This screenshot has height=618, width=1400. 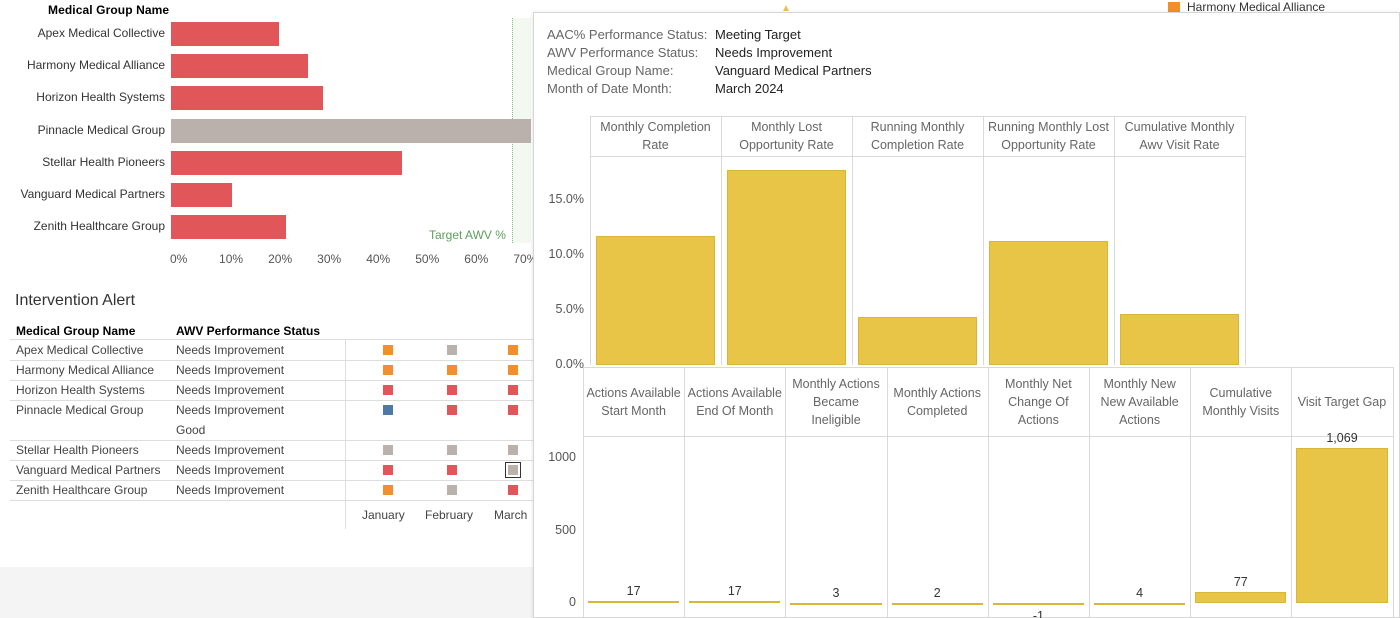 I want to click on column-header: Actions Available Start Month, so click(x=633, y=401).